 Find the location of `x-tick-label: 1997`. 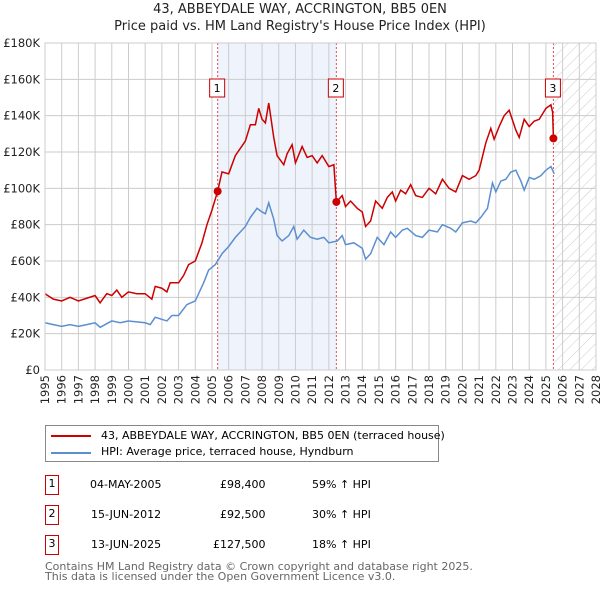

x-tick-label: 1997 is located at coordinates (78, 389).